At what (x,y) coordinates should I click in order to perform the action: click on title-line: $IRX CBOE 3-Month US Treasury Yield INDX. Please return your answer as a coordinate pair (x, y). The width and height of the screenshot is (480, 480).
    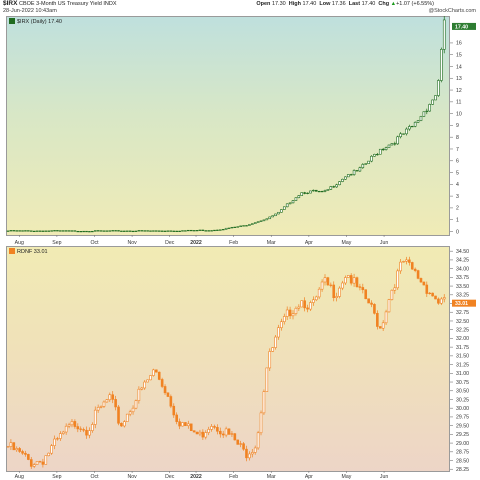
    Looking at the image, I should click on (60, 4).